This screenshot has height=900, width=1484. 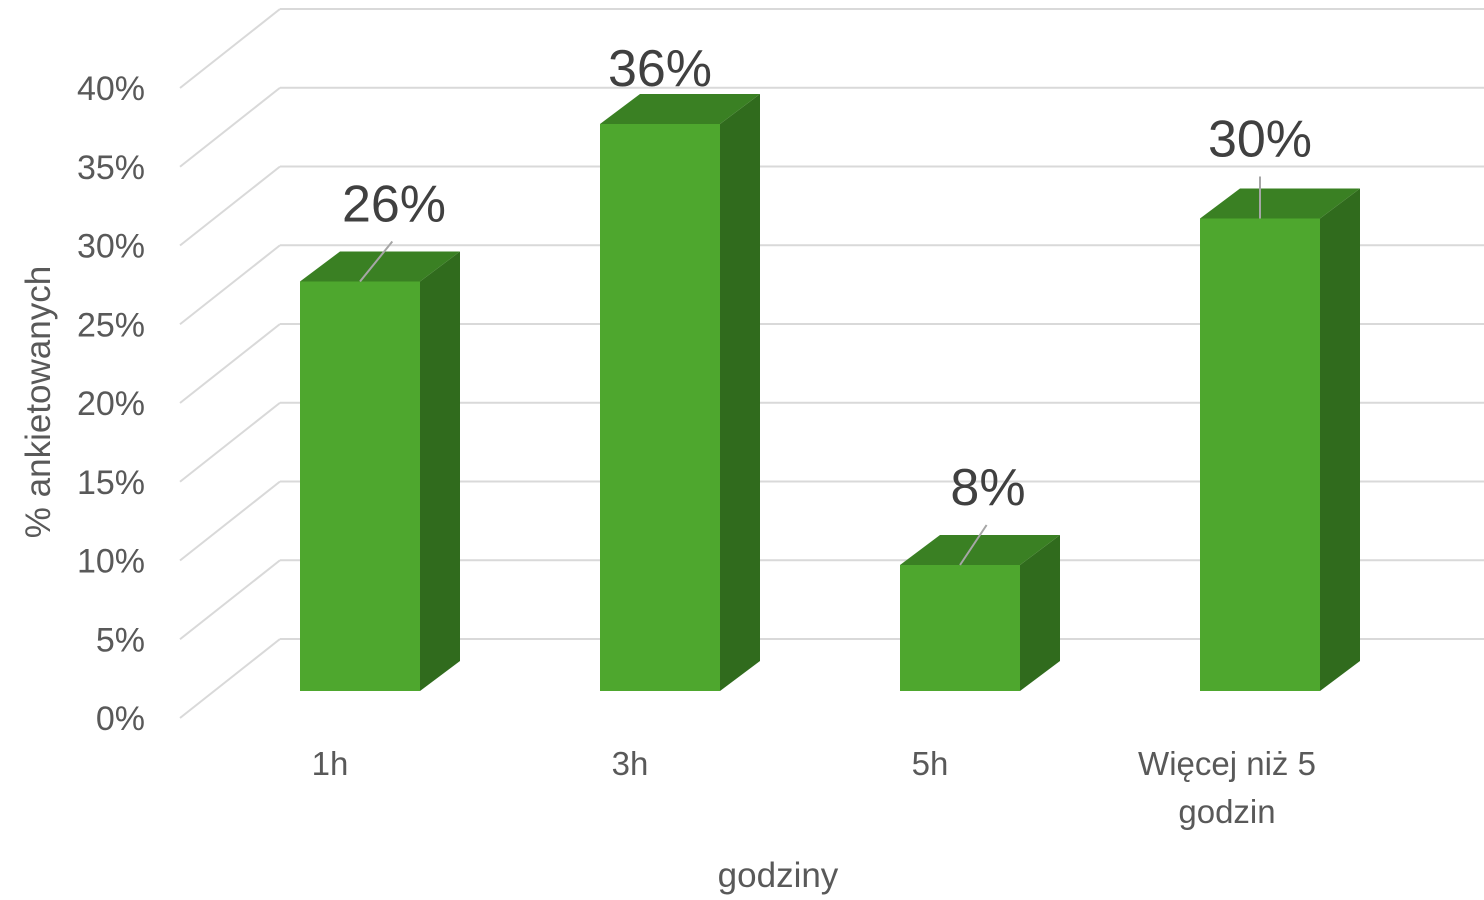 I want to click on data-label-text: 30%, so click(x=1260, y=140).